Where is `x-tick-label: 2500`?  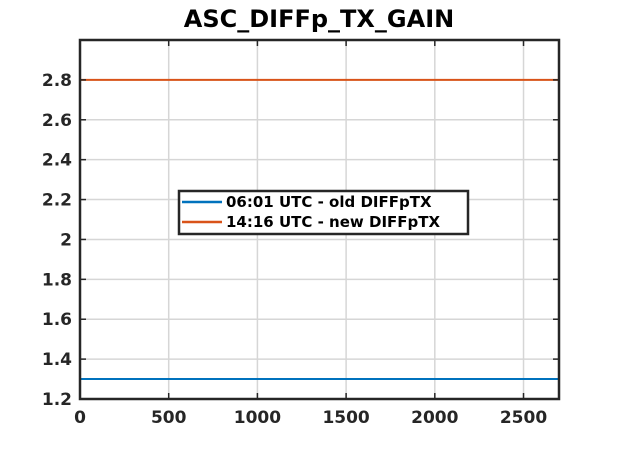
x-tick-label: 2500 is located at coordinates (523, 418).